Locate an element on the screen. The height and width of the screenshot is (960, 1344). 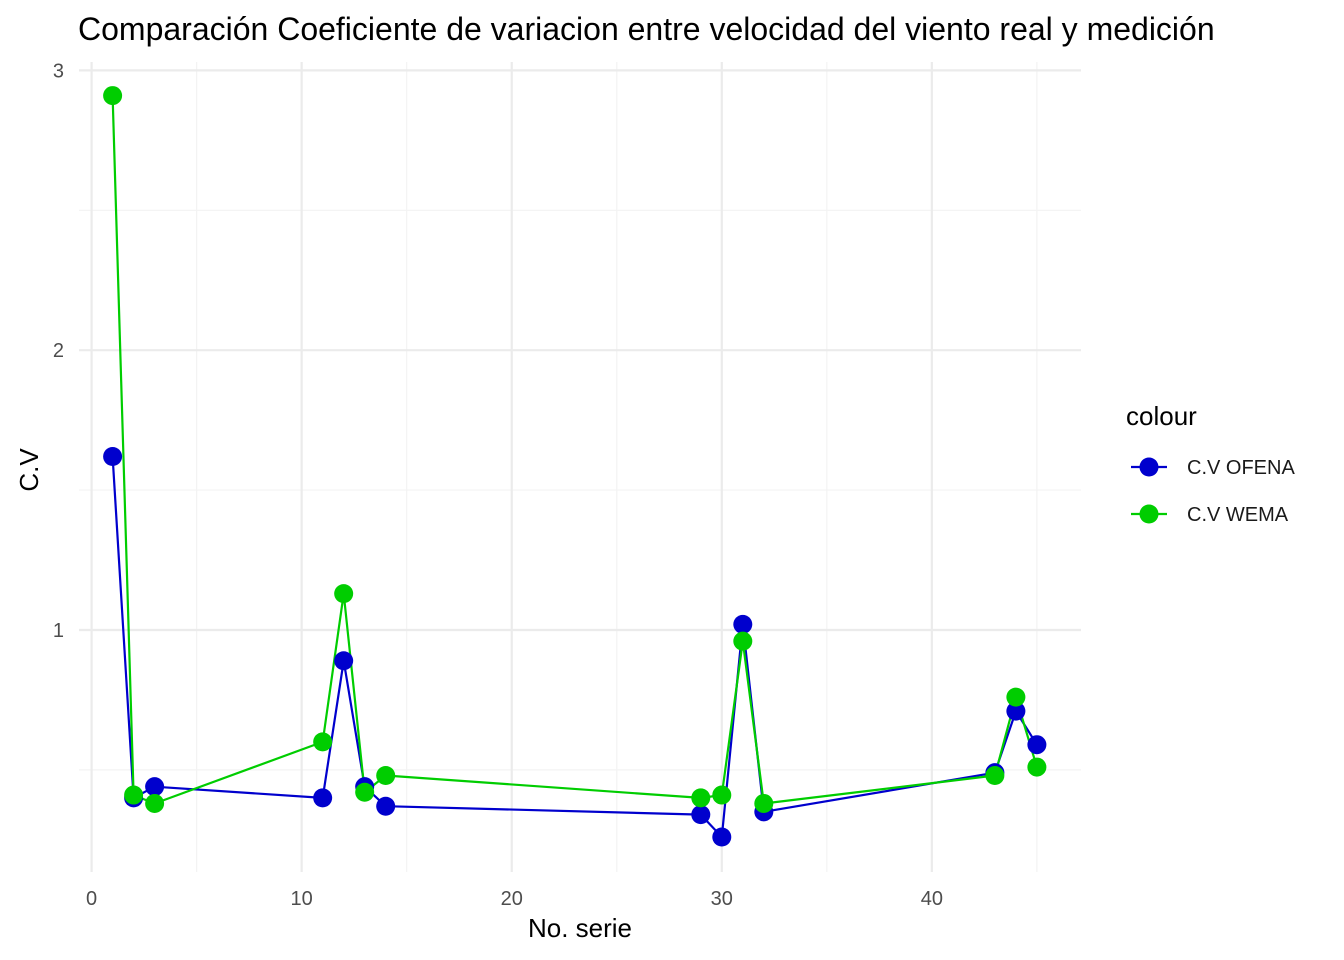
legend-item-c-v-ofena: C.V OFENA is located at coordinates (1213, 468).